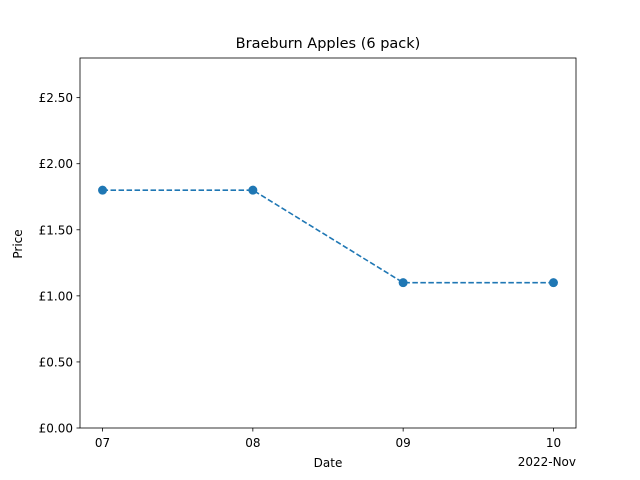  Describe the element at coordinates (56, 164) in the screenshot. I see `y-tick-label: £2.00` at that location.